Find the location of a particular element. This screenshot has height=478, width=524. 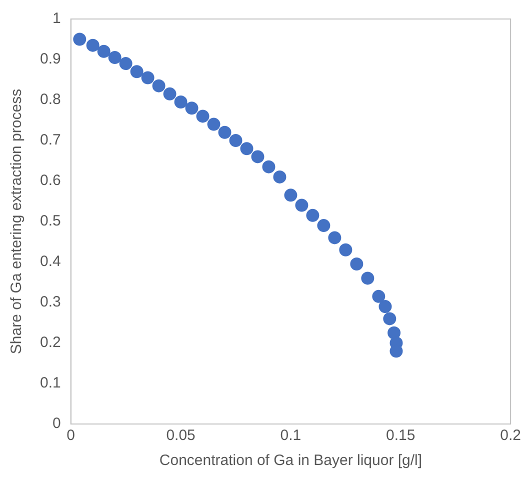

x-tick-label: 0.05 is located at coordinates (181, 435).